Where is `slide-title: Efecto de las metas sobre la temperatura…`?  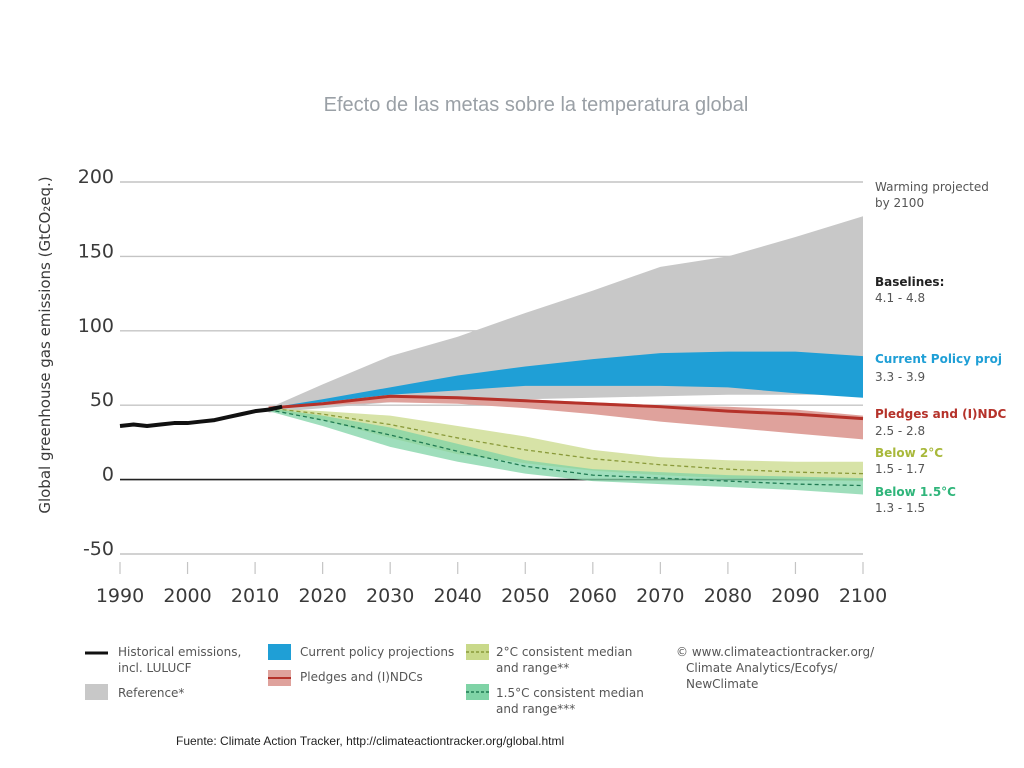 slide-title: Efecto de las metas sobre la temperatura… is located at coordinates (536, 105).